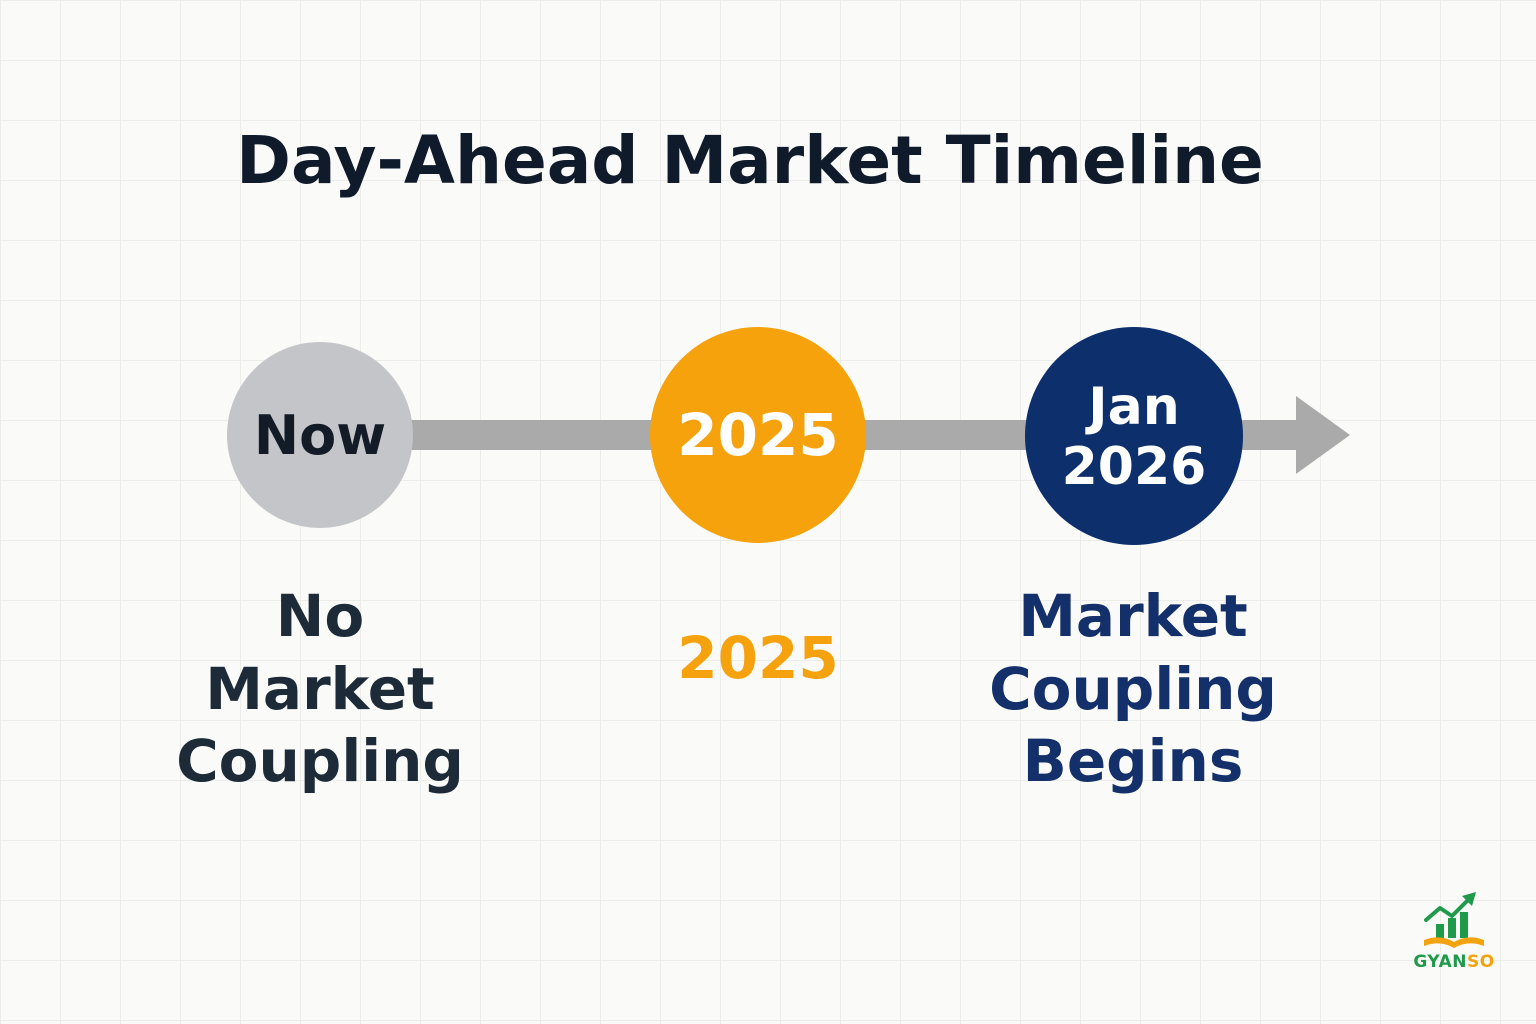 Image resolution: width=1536 pixels, height=1024 pixels. I want to click on milestone-now-caption: No Market Coupling, so click(320, 689).